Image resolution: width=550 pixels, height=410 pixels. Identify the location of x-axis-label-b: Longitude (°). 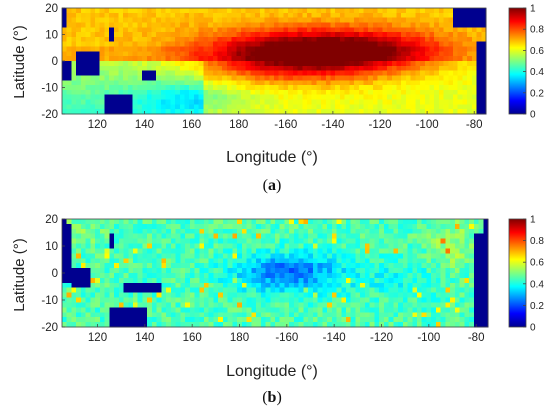
(272, 371).